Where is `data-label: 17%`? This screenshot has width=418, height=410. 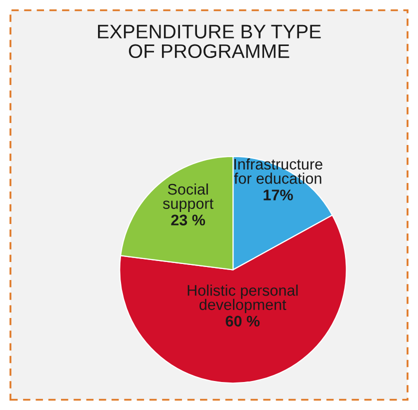 data-label: 17% is located at coordinates (278, 195).